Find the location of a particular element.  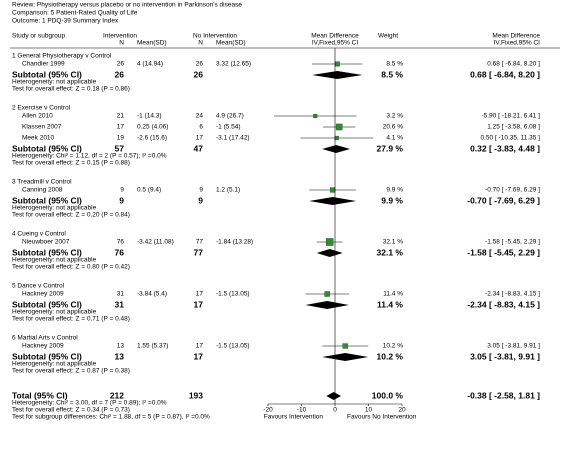

study-name: Klassen 2007 is located at coordinates (42, 127).